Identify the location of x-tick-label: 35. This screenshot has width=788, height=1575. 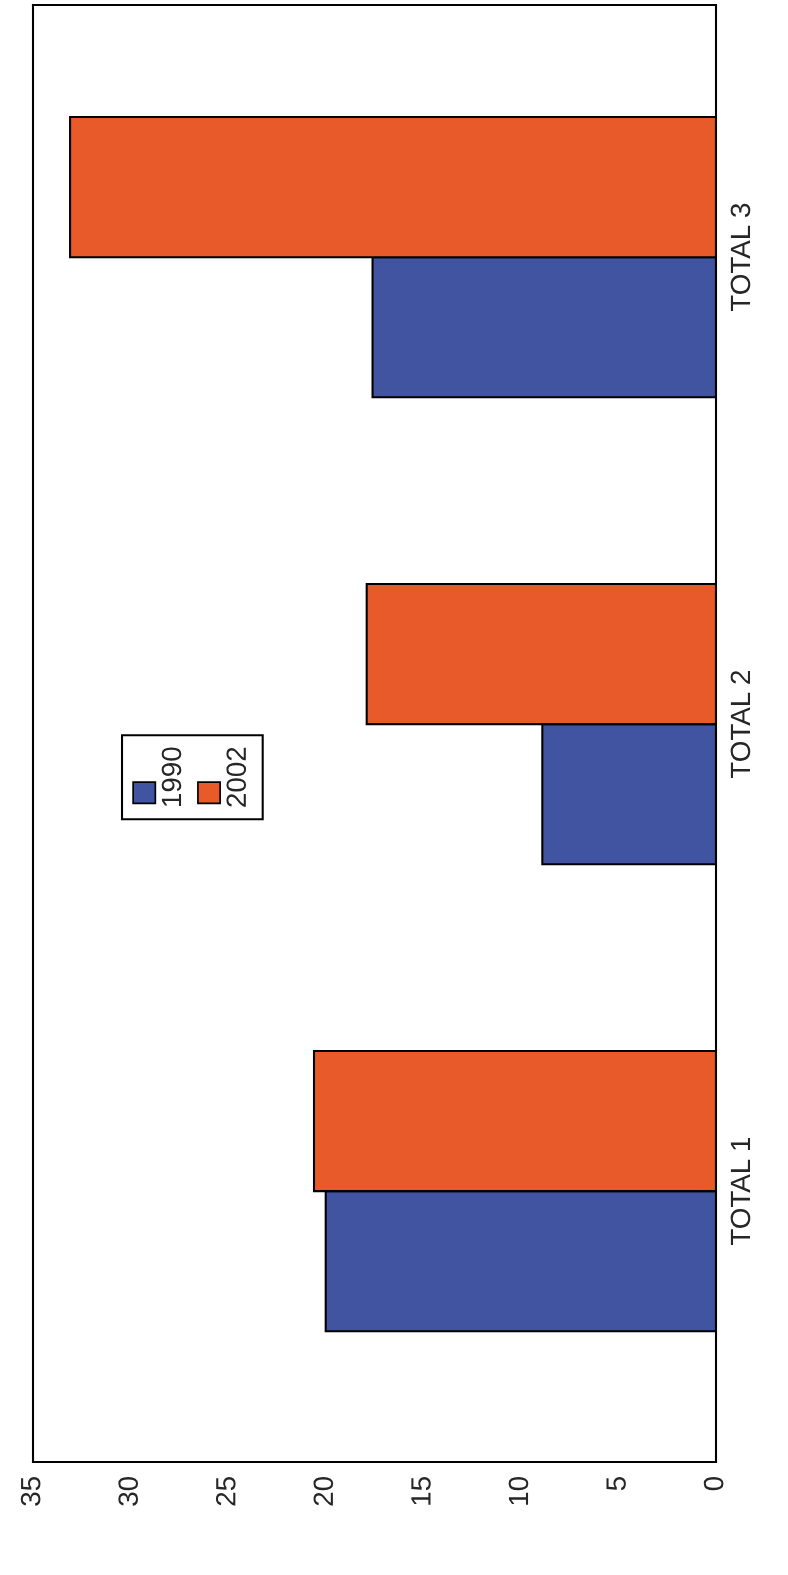
(30, 1491).